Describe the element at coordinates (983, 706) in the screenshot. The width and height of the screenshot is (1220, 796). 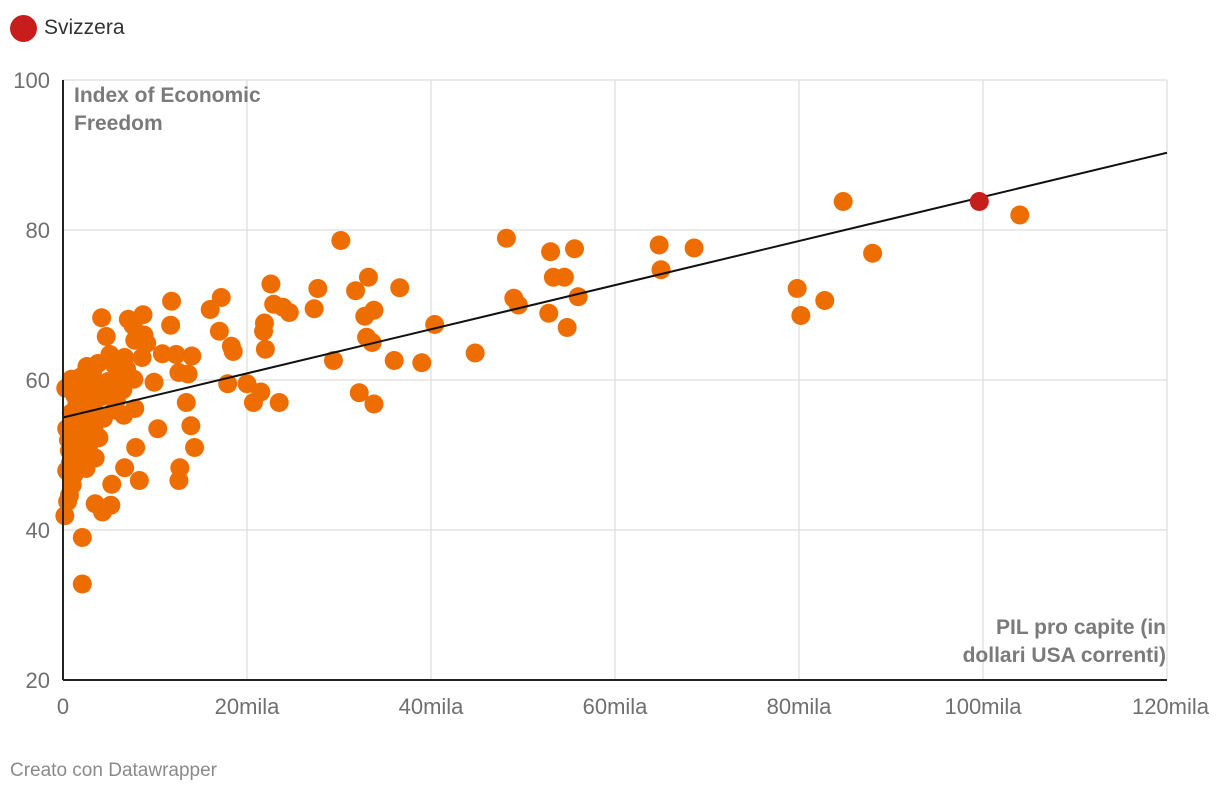
I see `x-tick-label: 100mila` at that location.